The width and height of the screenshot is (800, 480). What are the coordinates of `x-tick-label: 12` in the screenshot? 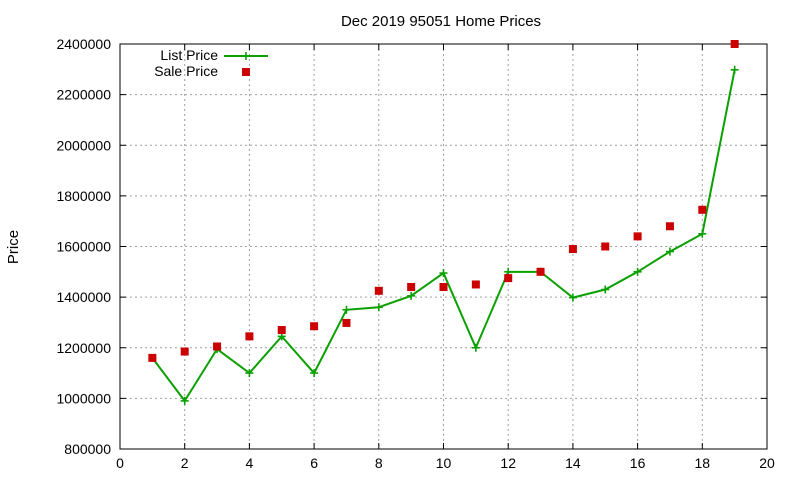 It's located at (508, 463).